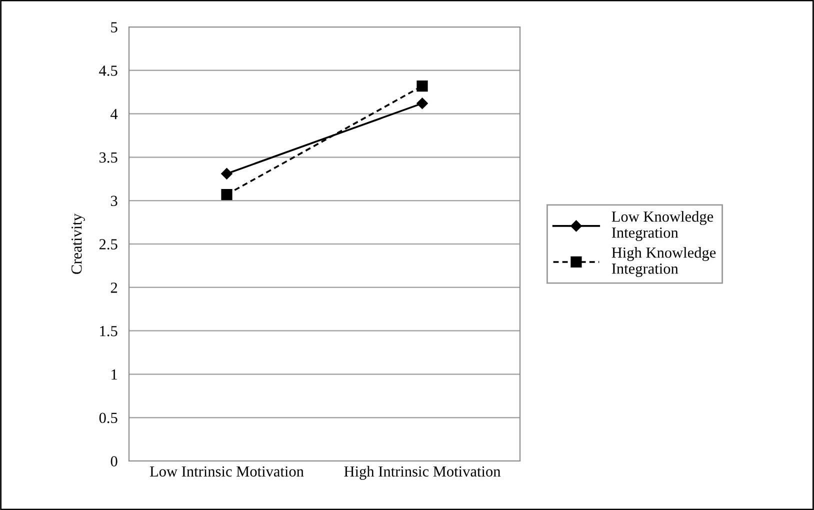 The height and width of the screenshot is (510, 814). What do you see at coordinates (663, 226) in the screenshot?
I see `legend-label: Low Knowledge Integration` at bounding box center [663, 226].